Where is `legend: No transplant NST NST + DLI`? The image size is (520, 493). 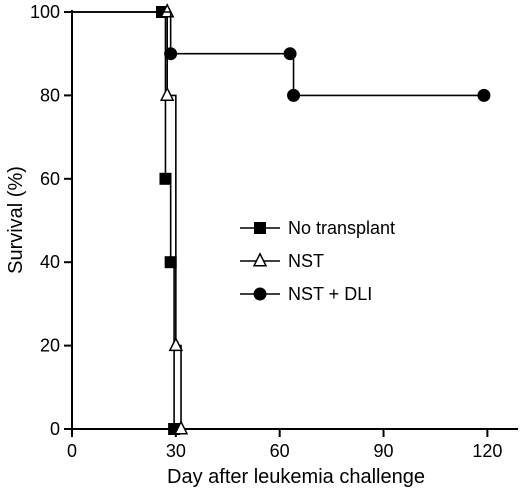 legend: No transplant NST NST + DLI is located at coordinates (317, 261).